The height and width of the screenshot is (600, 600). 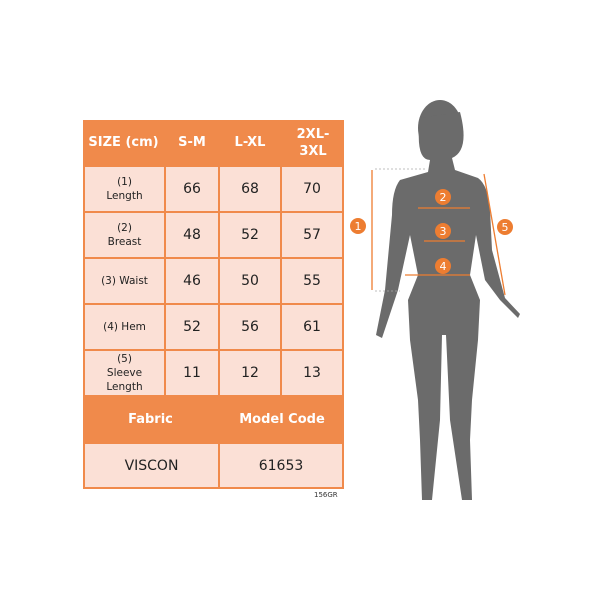 What do you see at coordinates (151, 465) in the screenshot?
I see `fabric-value: VISCON` at bounding box center [151, 465].